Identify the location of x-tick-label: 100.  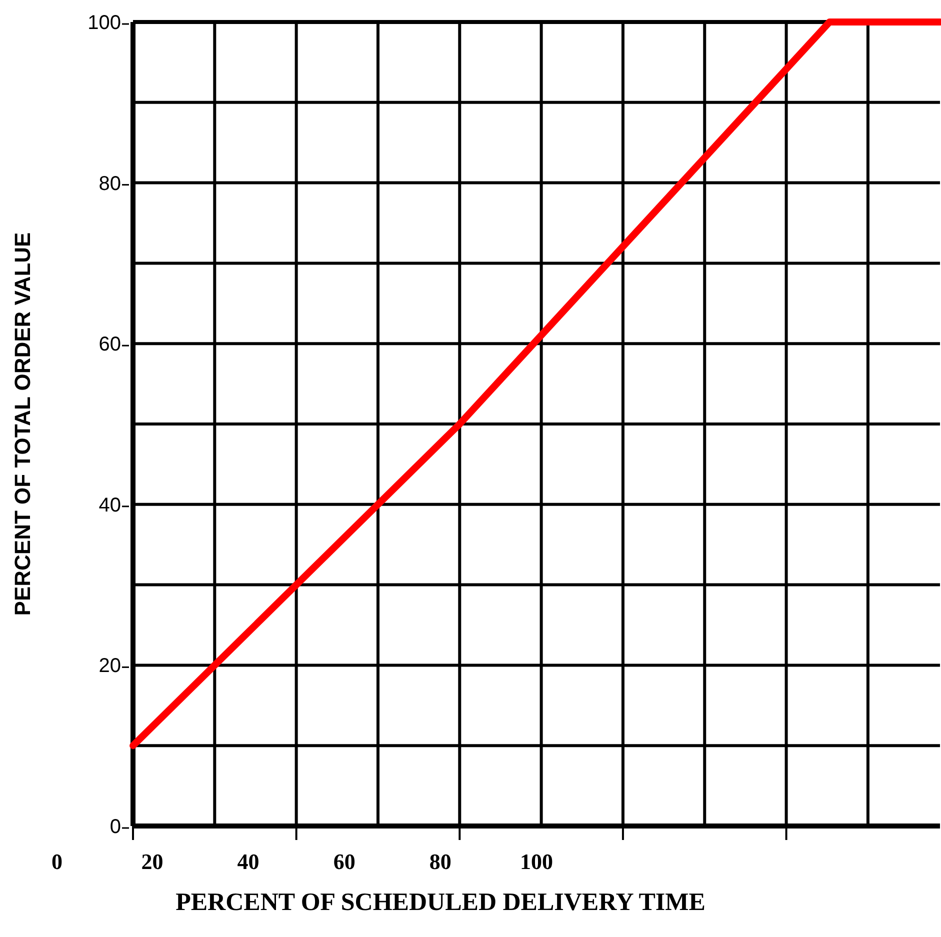
(536, 861).